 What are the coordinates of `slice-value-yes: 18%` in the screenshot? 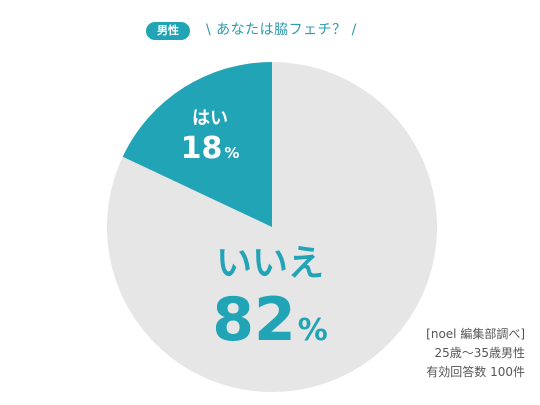 It's located at (210, 148).